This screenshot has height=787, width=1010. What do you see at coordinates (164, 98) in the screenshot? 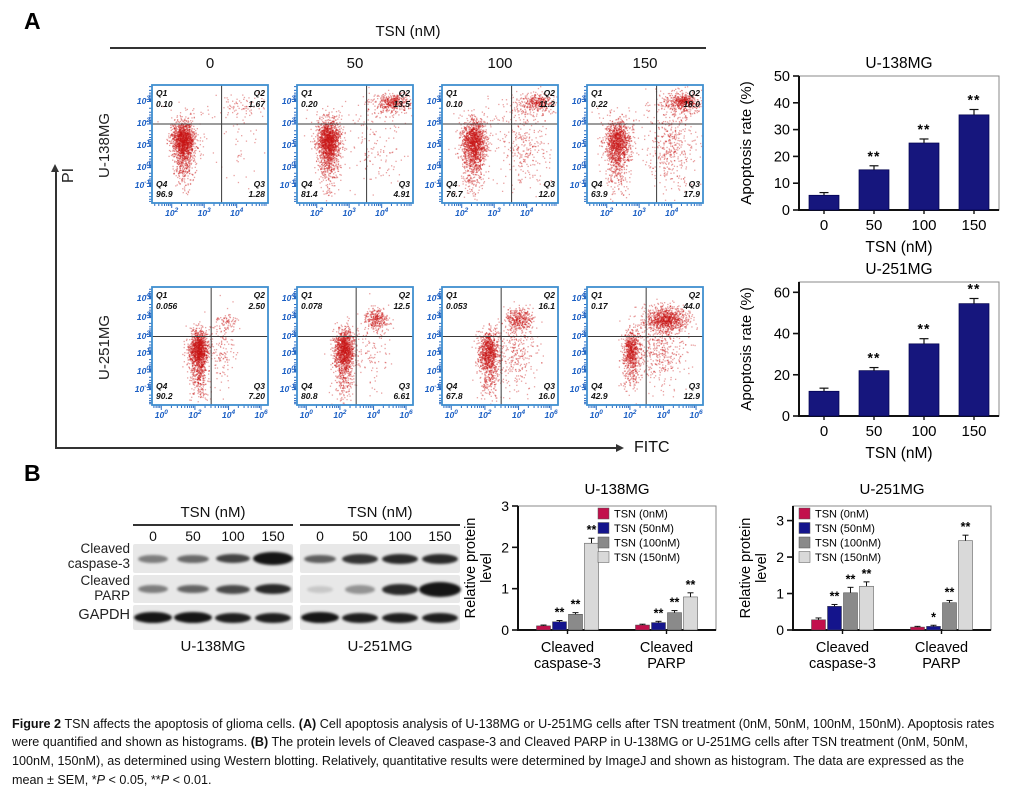
I see `quadrant-label-q1: Q1 0.10` at bounding box center [164, 98].